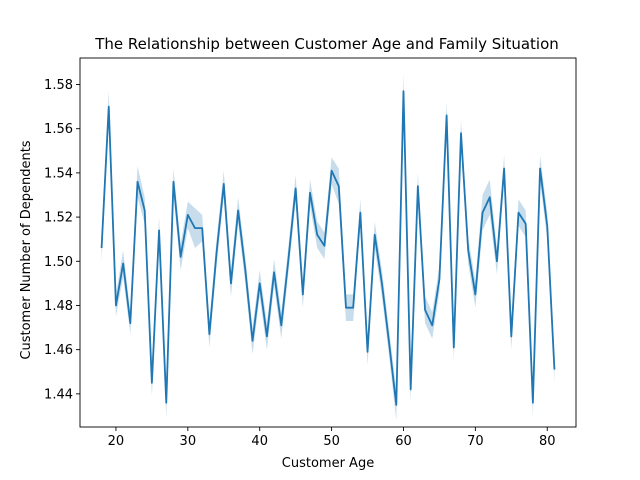  Describe the element at coordinates (58, 218) in the screenshot. I see `y-tick-label: 1.52` at that location.